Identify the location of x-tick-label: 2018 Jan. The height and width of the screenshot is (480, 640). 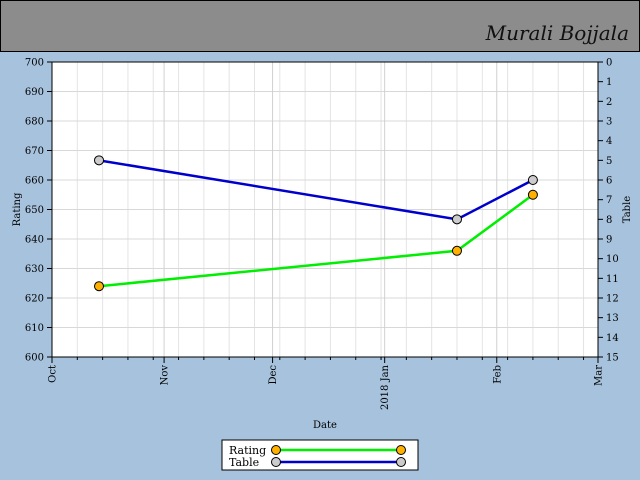
(385, 387).